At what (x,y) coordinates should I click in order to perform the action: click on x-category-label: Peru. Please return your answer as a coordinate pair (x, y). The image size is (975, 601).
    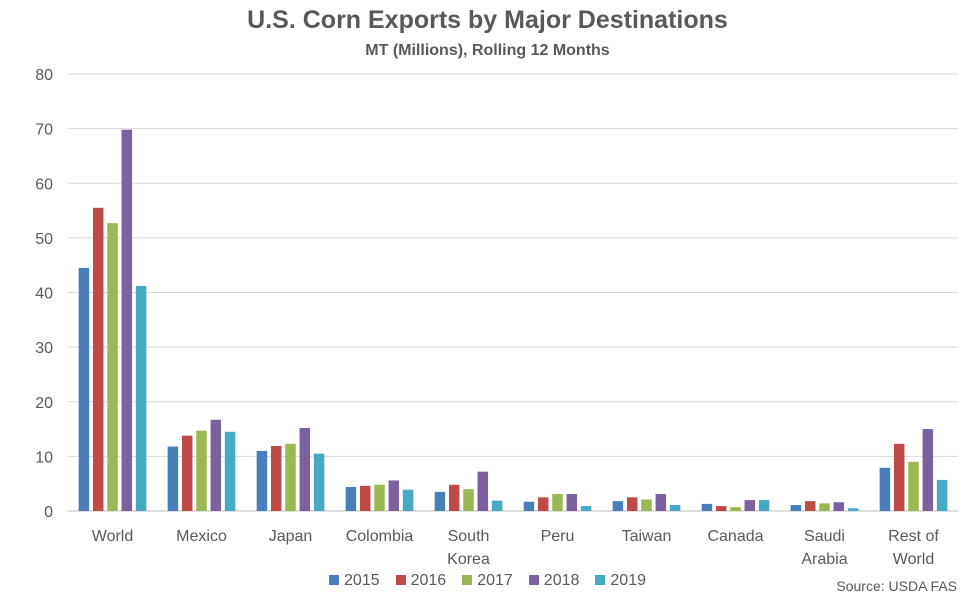
    Looking at the image, I should click on (558, 536).